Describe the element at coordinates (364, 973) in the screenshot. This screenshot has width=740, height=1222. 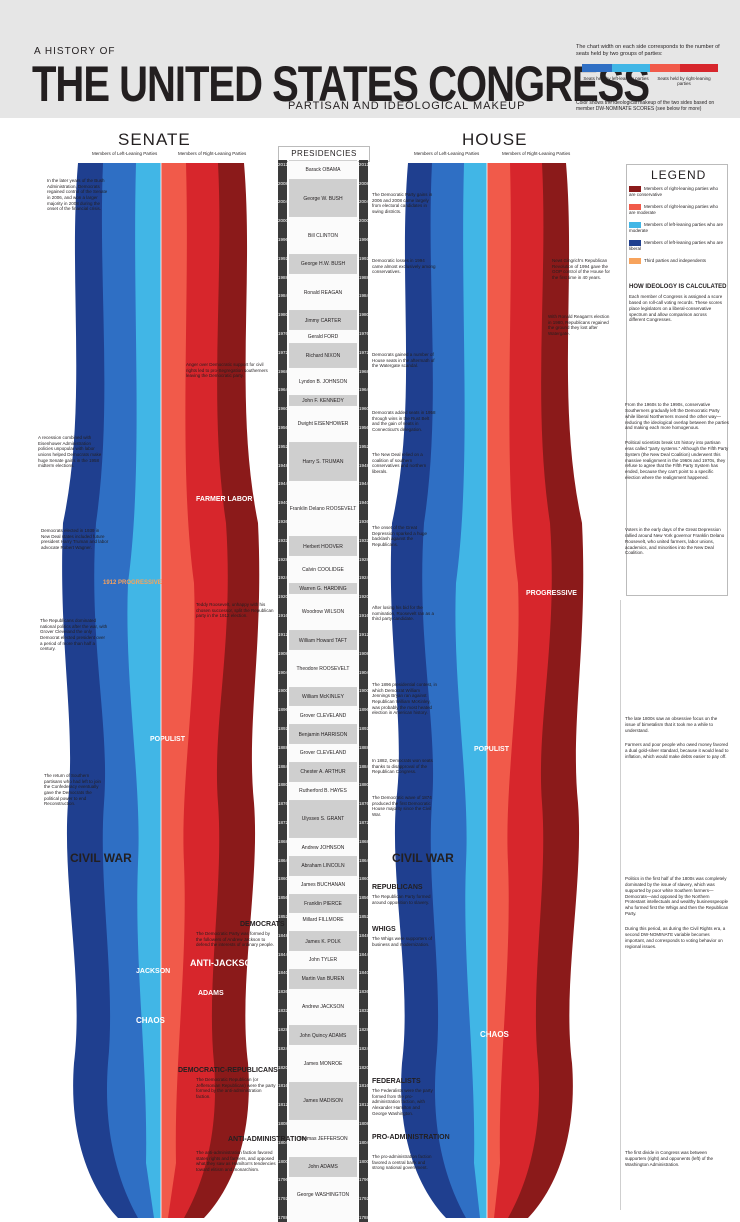
I see `ruler-year-label: 1840` at that location.